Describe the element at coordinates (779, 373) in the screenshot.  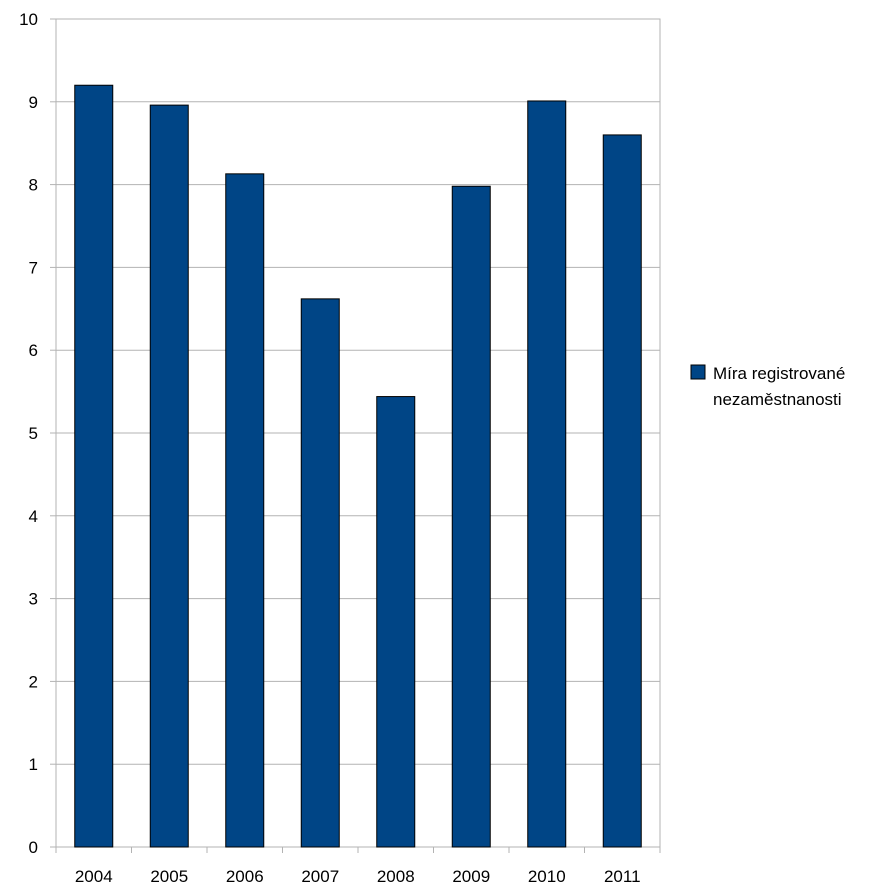
I see `legend-label: Míra registrované` at that location.